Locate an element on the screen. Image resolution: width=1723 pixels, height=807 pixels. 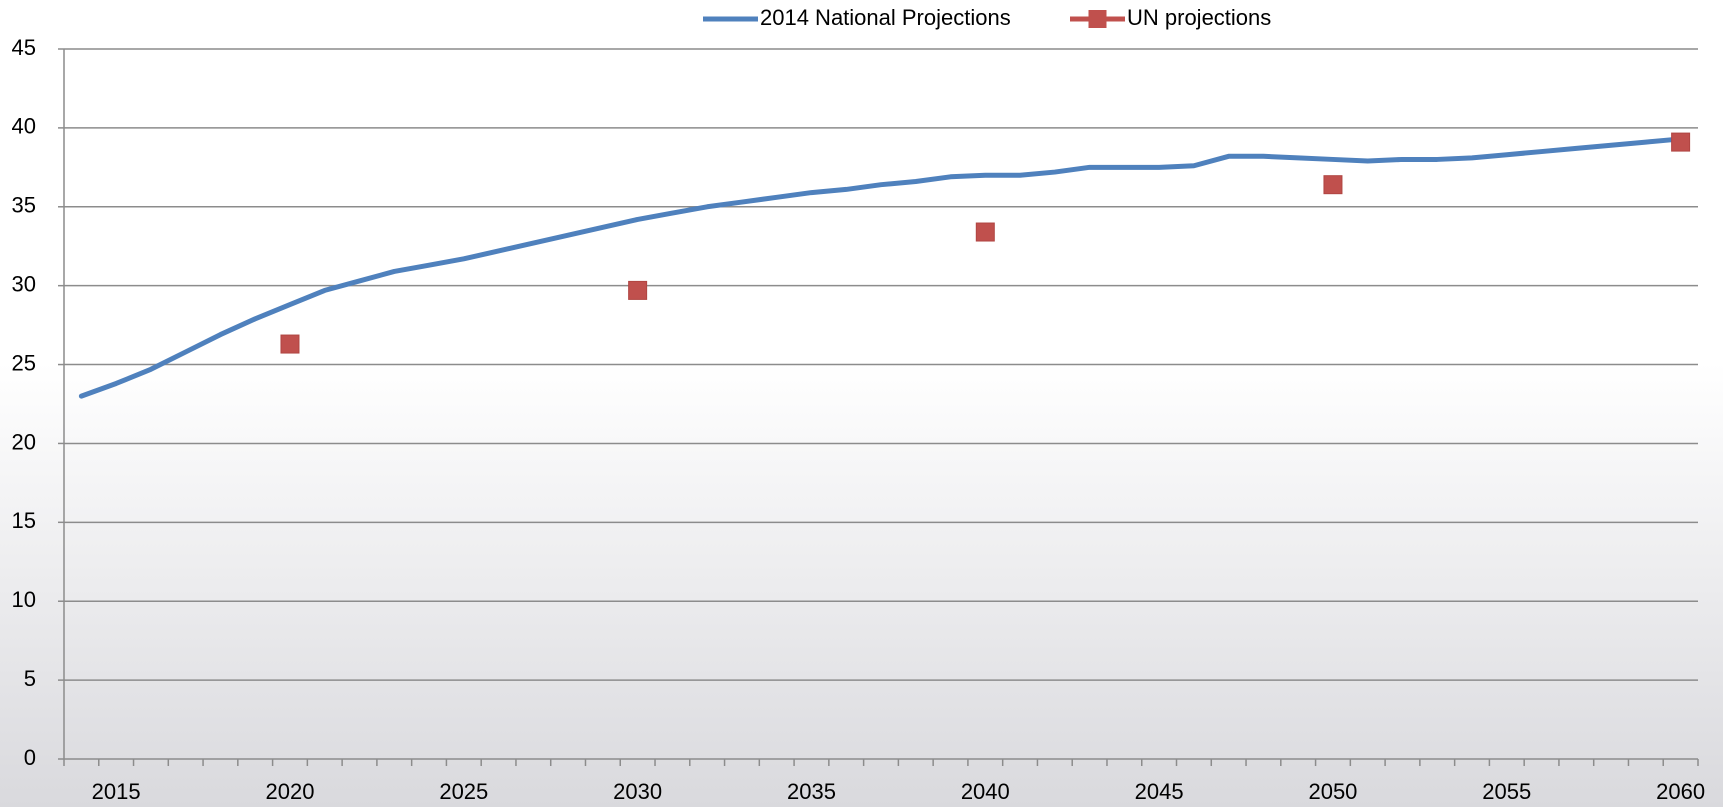
legend-marker is located at coordinates (1097, 19).